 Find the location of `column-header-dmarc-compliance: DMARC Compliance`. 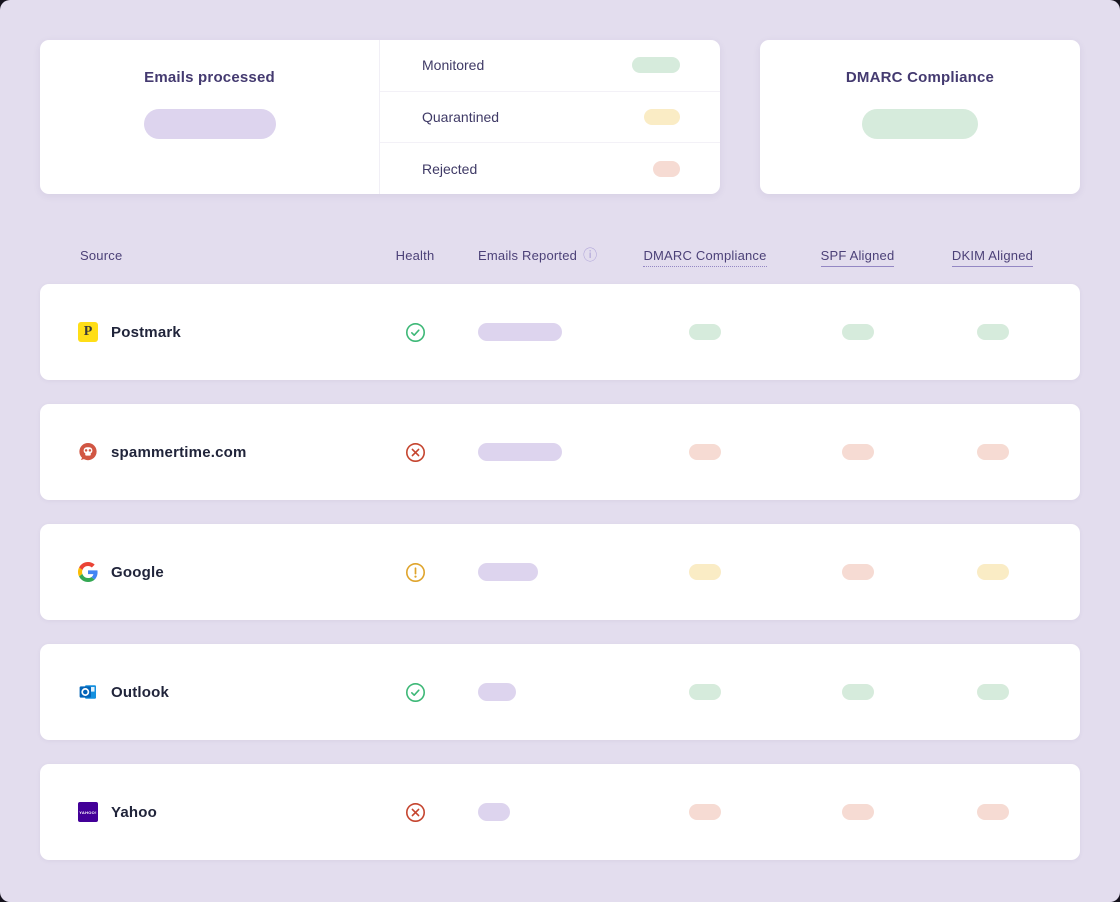

column-header-dmarc-compliance: DMARC Compliance is located at coordinates (705, 257).